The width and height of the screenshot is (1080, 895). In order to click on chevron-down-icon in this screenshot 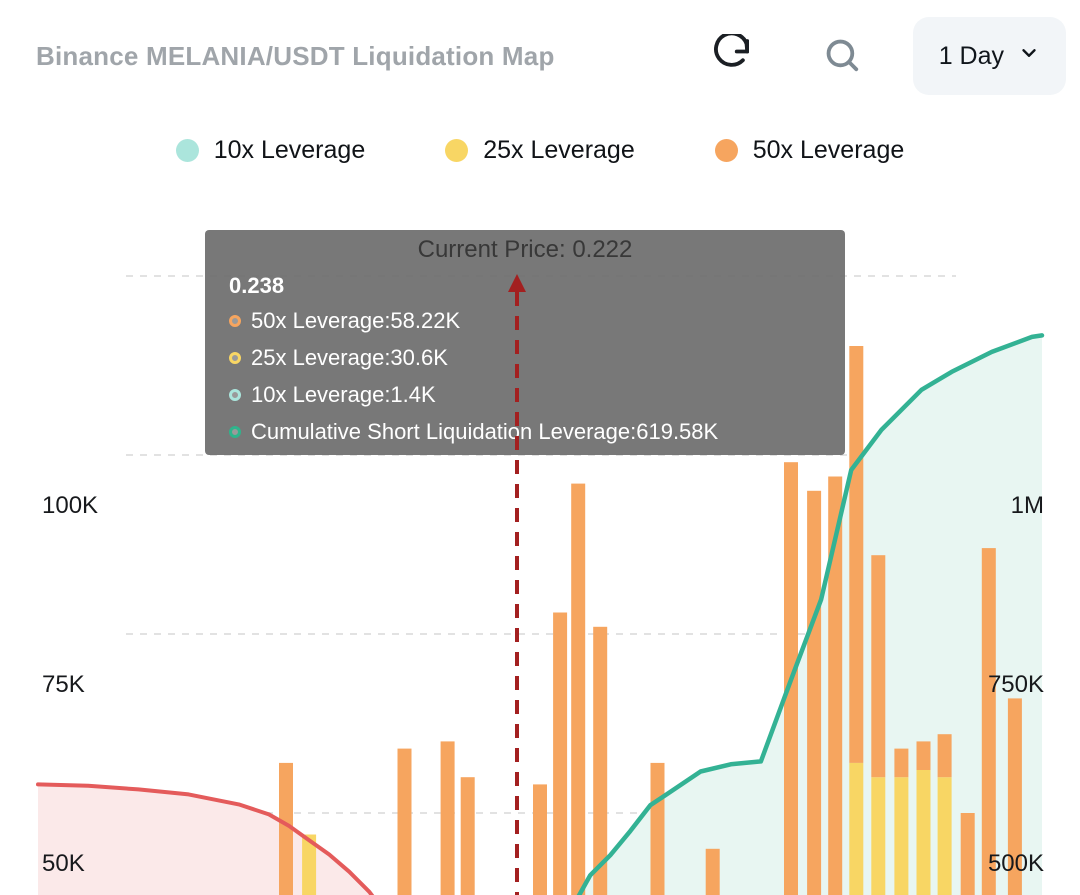, I will do `click(1029, 56)`.